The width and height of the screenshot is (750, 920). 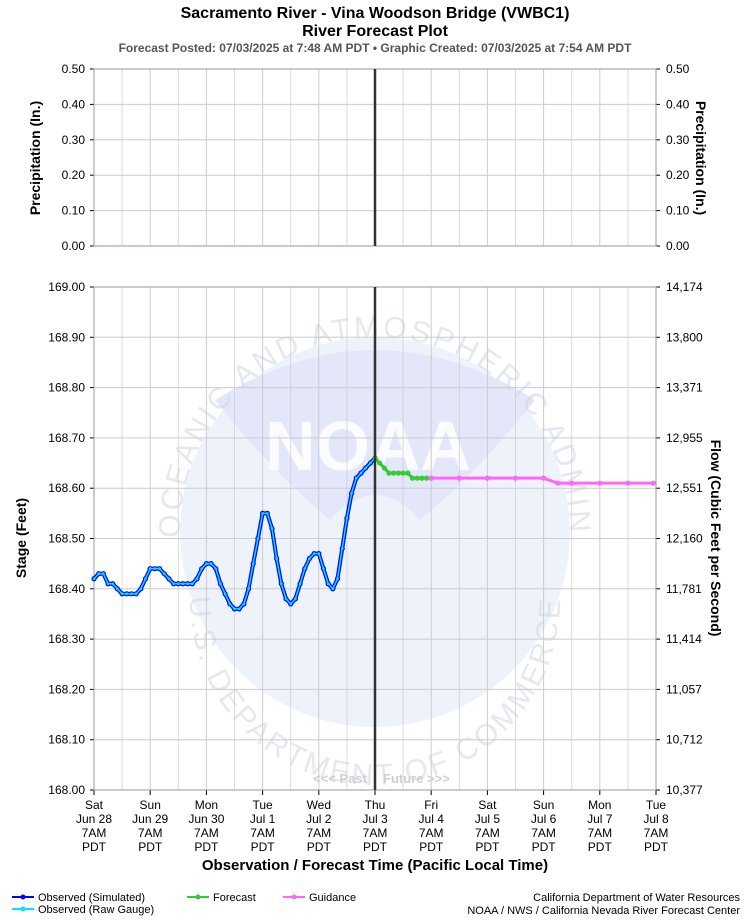 I want to click on legend-forecast: Forecast, so click(x=234, y=898).